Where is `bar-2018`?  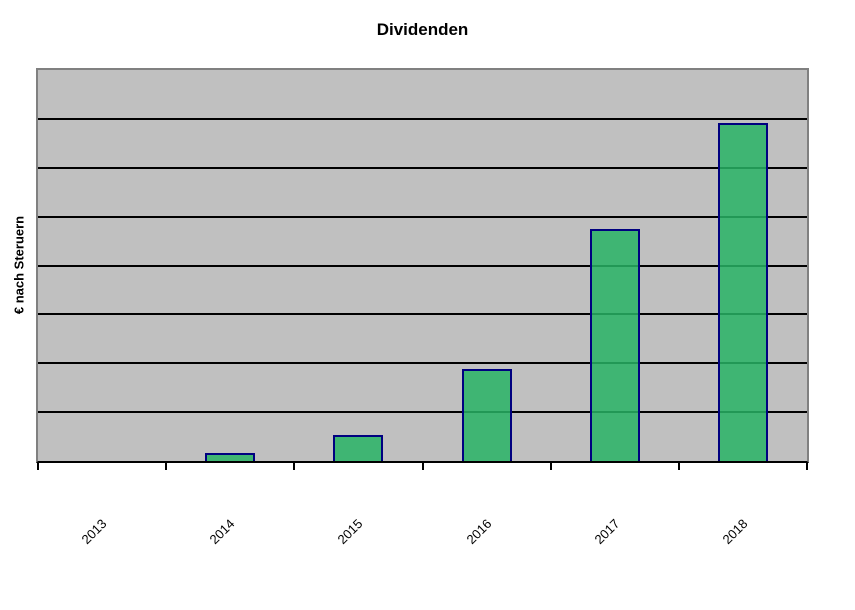 bar-2018 is located at coordinates (743, 292).